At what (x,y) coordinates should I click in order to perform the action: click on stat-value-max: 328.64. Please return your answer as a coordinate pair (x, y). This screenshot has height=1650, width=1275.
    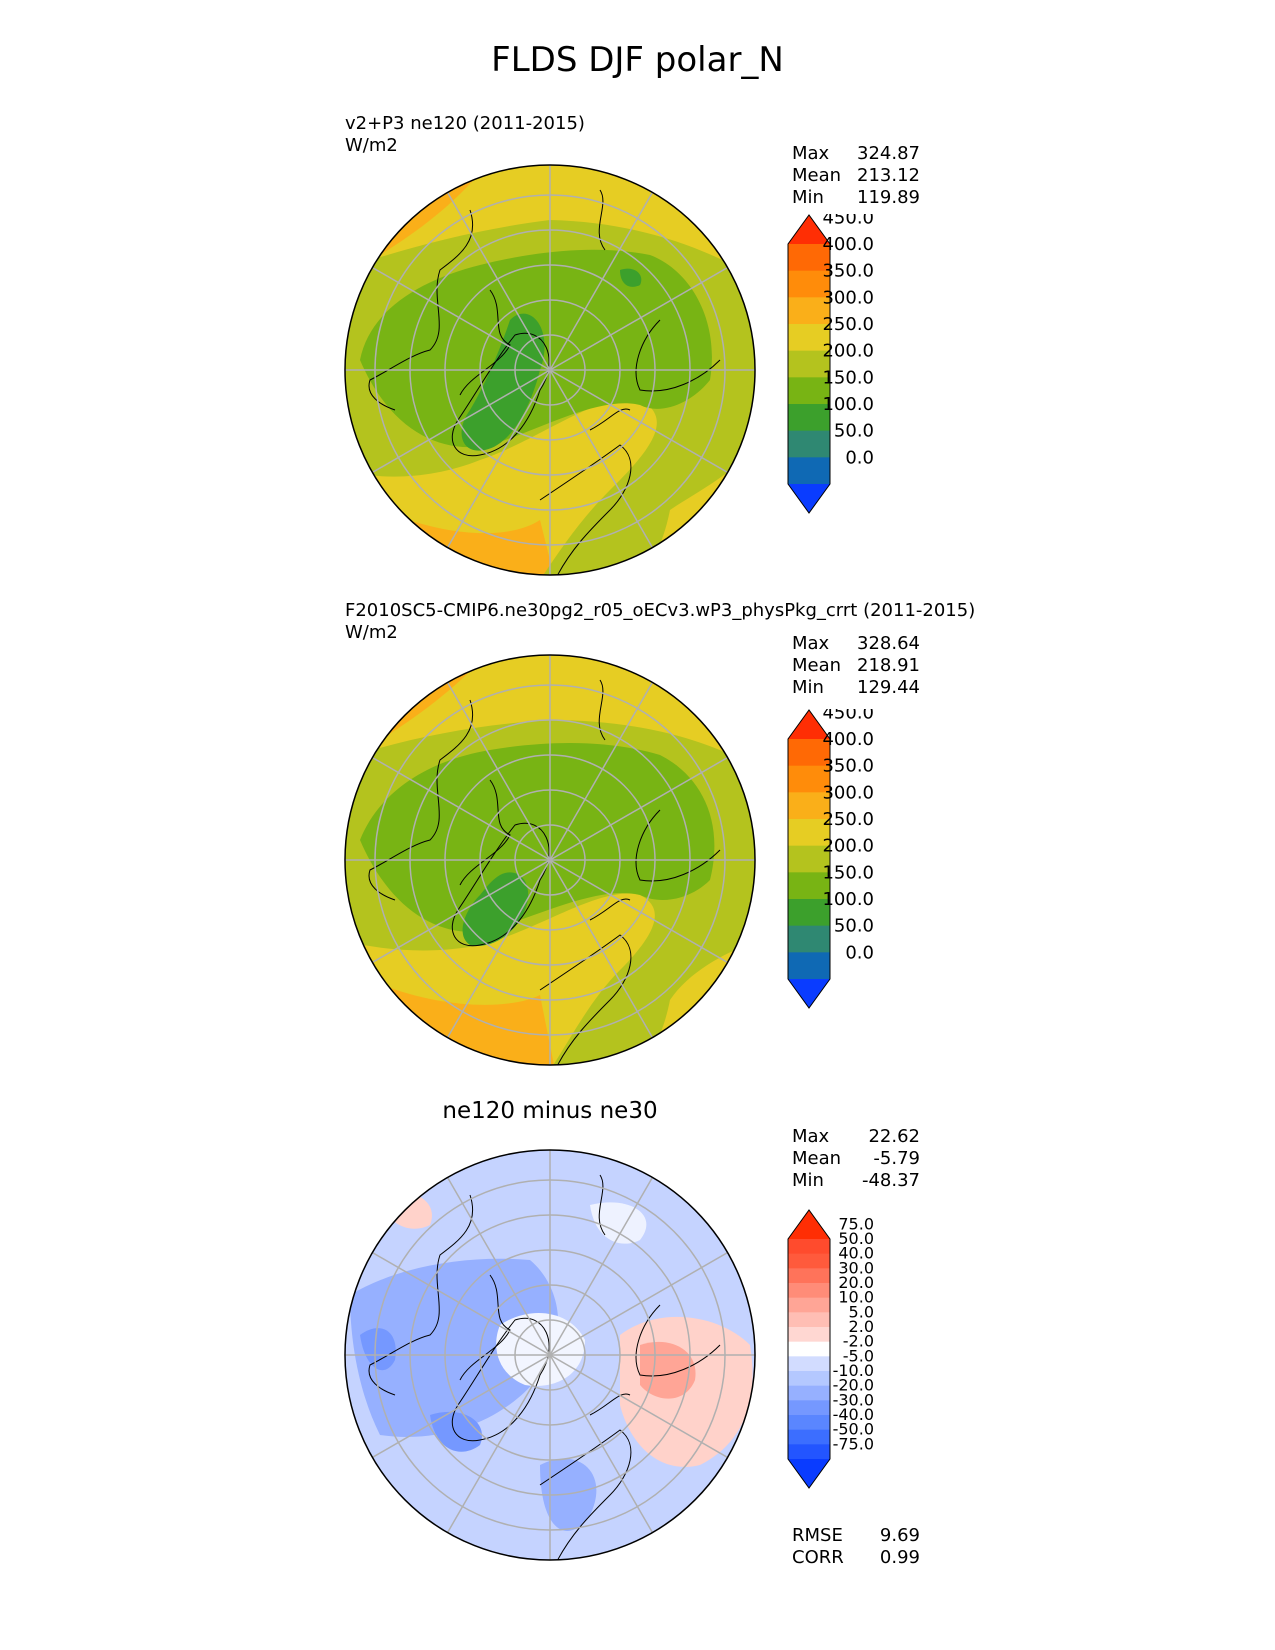
    Looking at the image, I should click on (888, 643).